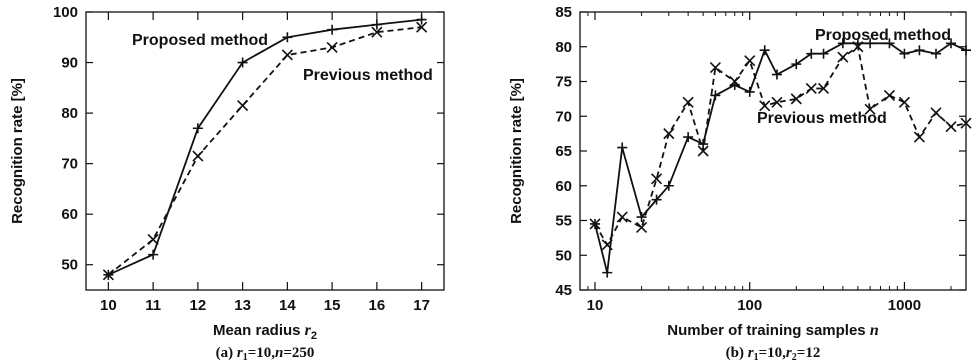 Image resolution: width=973 pixels, height=362 pixels. Describe the element at coordinates (287, 305) in the screenshot. I see `chart-a-xtick-label: 14` at that location.